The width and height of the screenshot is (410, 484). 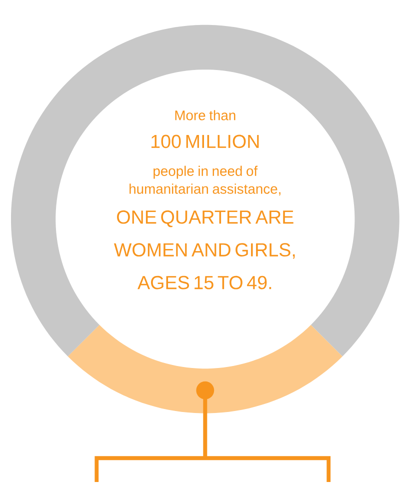 I want to click on text: people in need of humanitarian assistance,, so click(x=204, y=181).